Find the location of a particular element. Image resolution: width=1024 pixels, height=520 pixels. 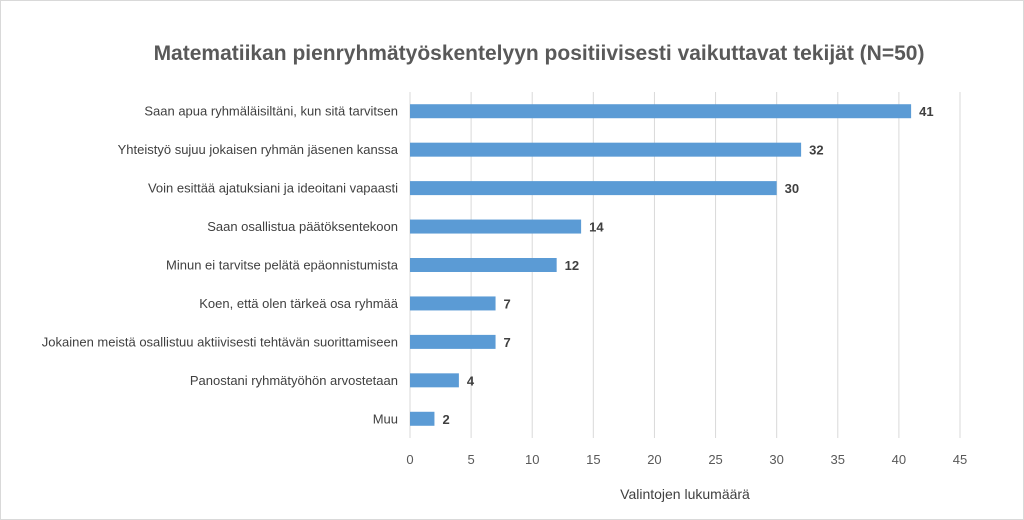

category-label: Minun ei tarvitse pelätä epäonnistumista is located at coordinates (282, 265).